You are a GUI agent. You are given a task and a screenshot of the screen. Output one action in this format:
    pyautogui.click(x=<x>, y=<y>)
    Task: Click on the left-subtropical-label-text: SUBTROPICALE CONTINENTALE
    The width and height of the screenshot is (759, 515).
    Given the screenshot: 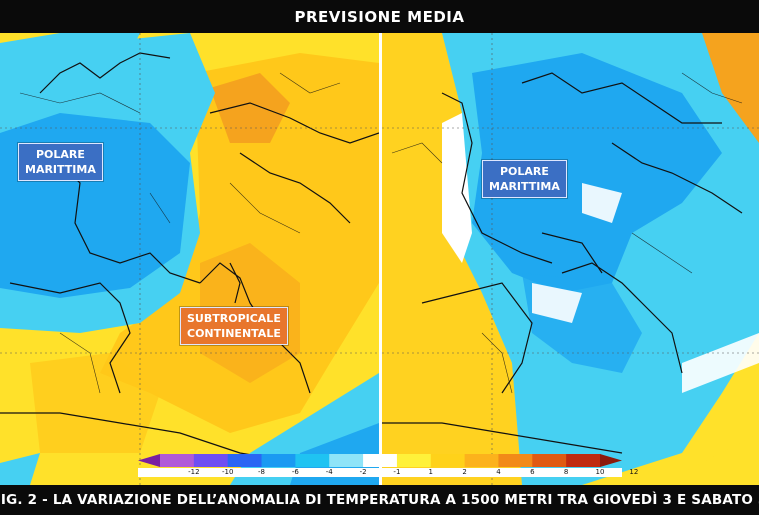 What is the action you would take?
    pyautogui.click(x=234, y=326)
    